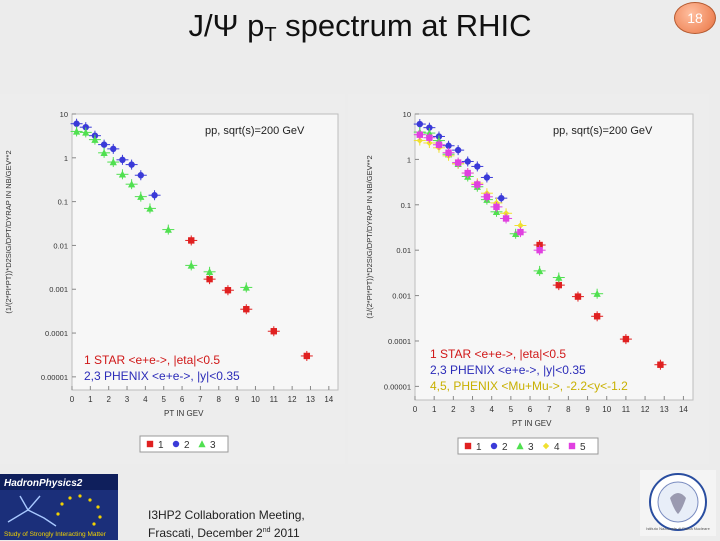  Describe the element at coordinates (678, 503) in the screenshot. I see `infn-seal-logo: Istituto Nazionale di Fisica Nucleare` at that location.